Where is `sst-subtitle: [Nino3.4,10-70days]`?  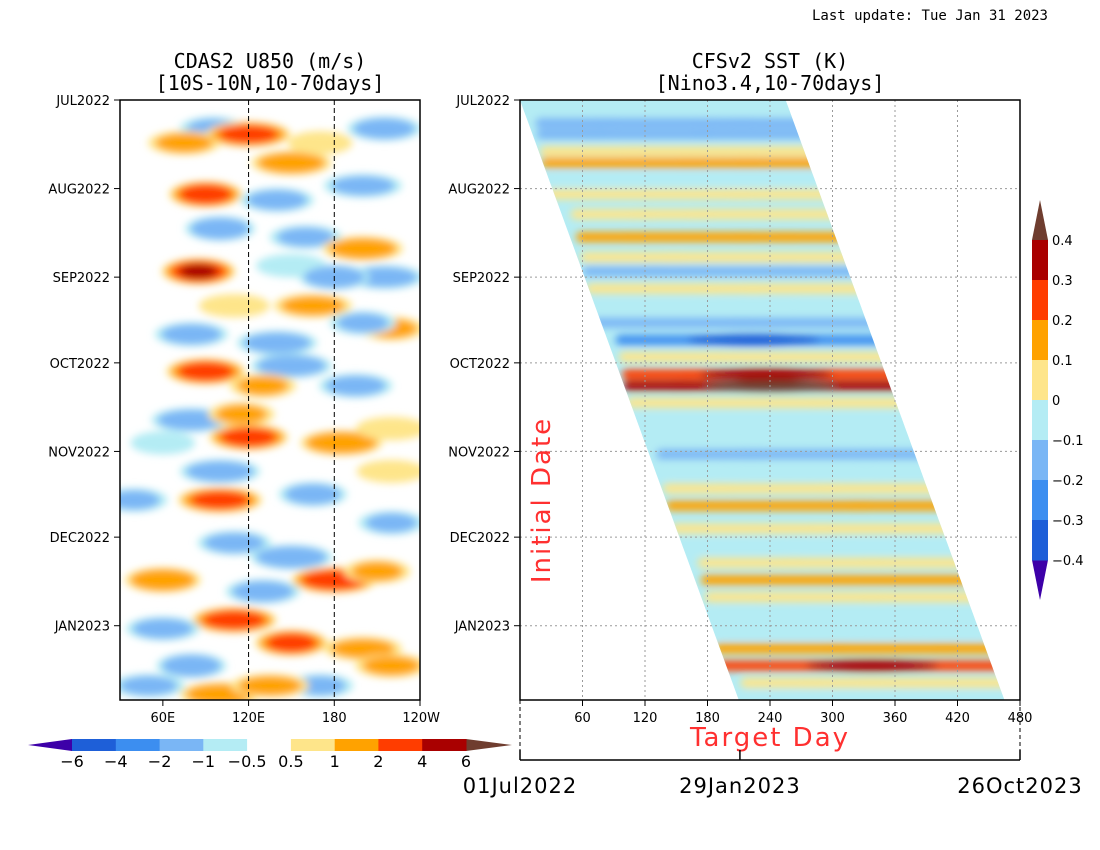 sst-subtitle: [Nino3.4,10-70days] is located at coordinates (770, 83).